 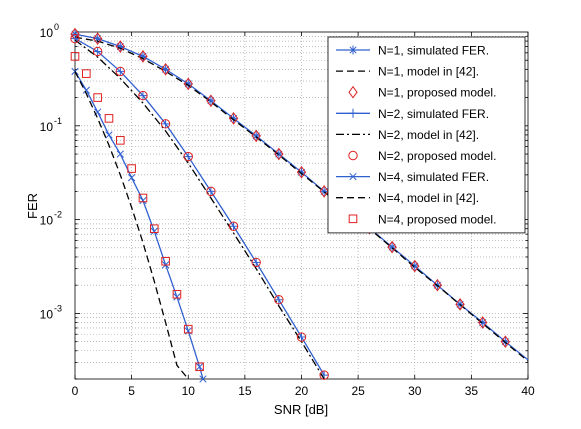 I want to click on legend-label: N=2, proposed model., so click(x=437, y=156).